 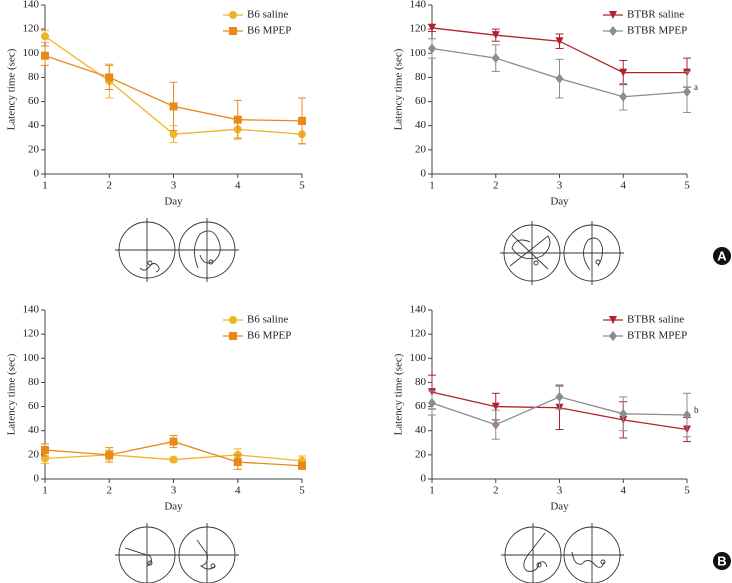 What do you see at coordinates (696, 410) in the screenshot?
I see `annotation: b` at bounding box center [696, 410].